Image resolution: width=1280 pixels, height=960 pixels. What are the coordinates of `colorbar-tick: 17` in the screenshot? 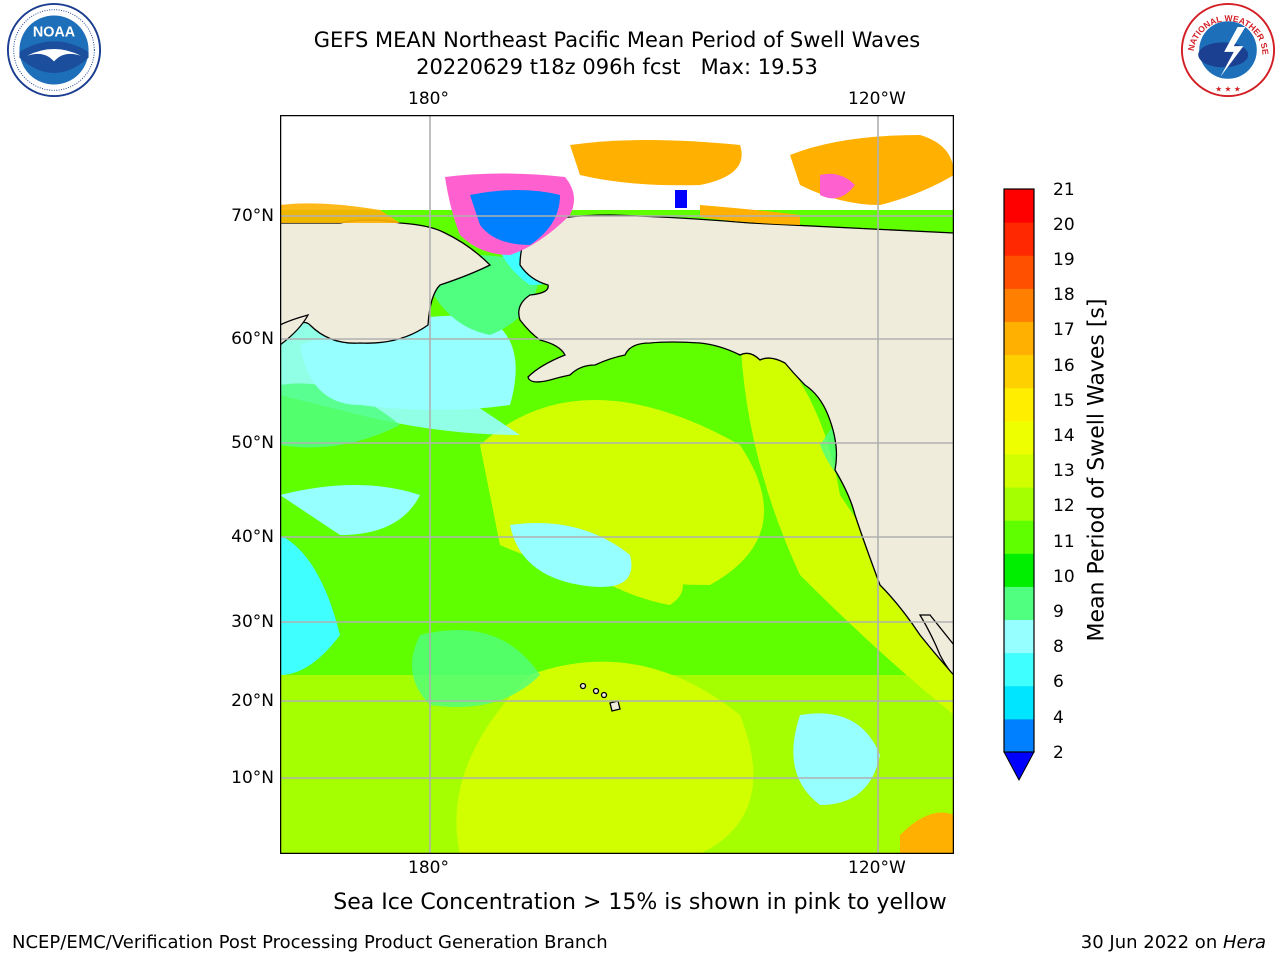 It's located at (1064, 330).